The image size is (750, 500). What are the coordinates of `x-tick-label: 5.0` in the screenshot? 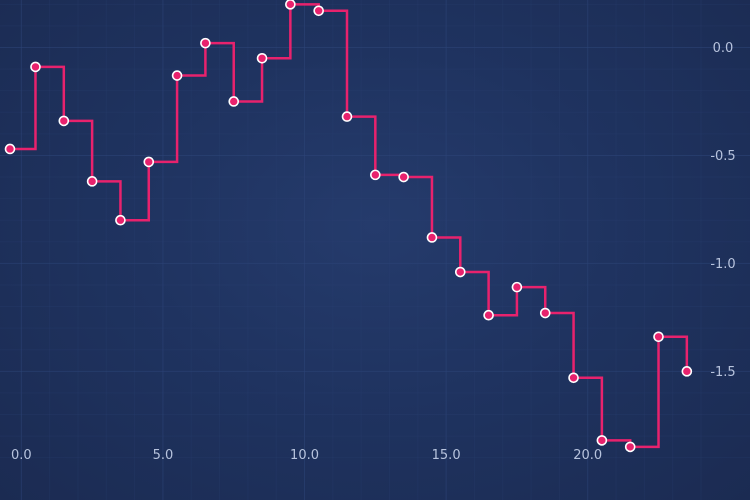 It's located at (163, 455).